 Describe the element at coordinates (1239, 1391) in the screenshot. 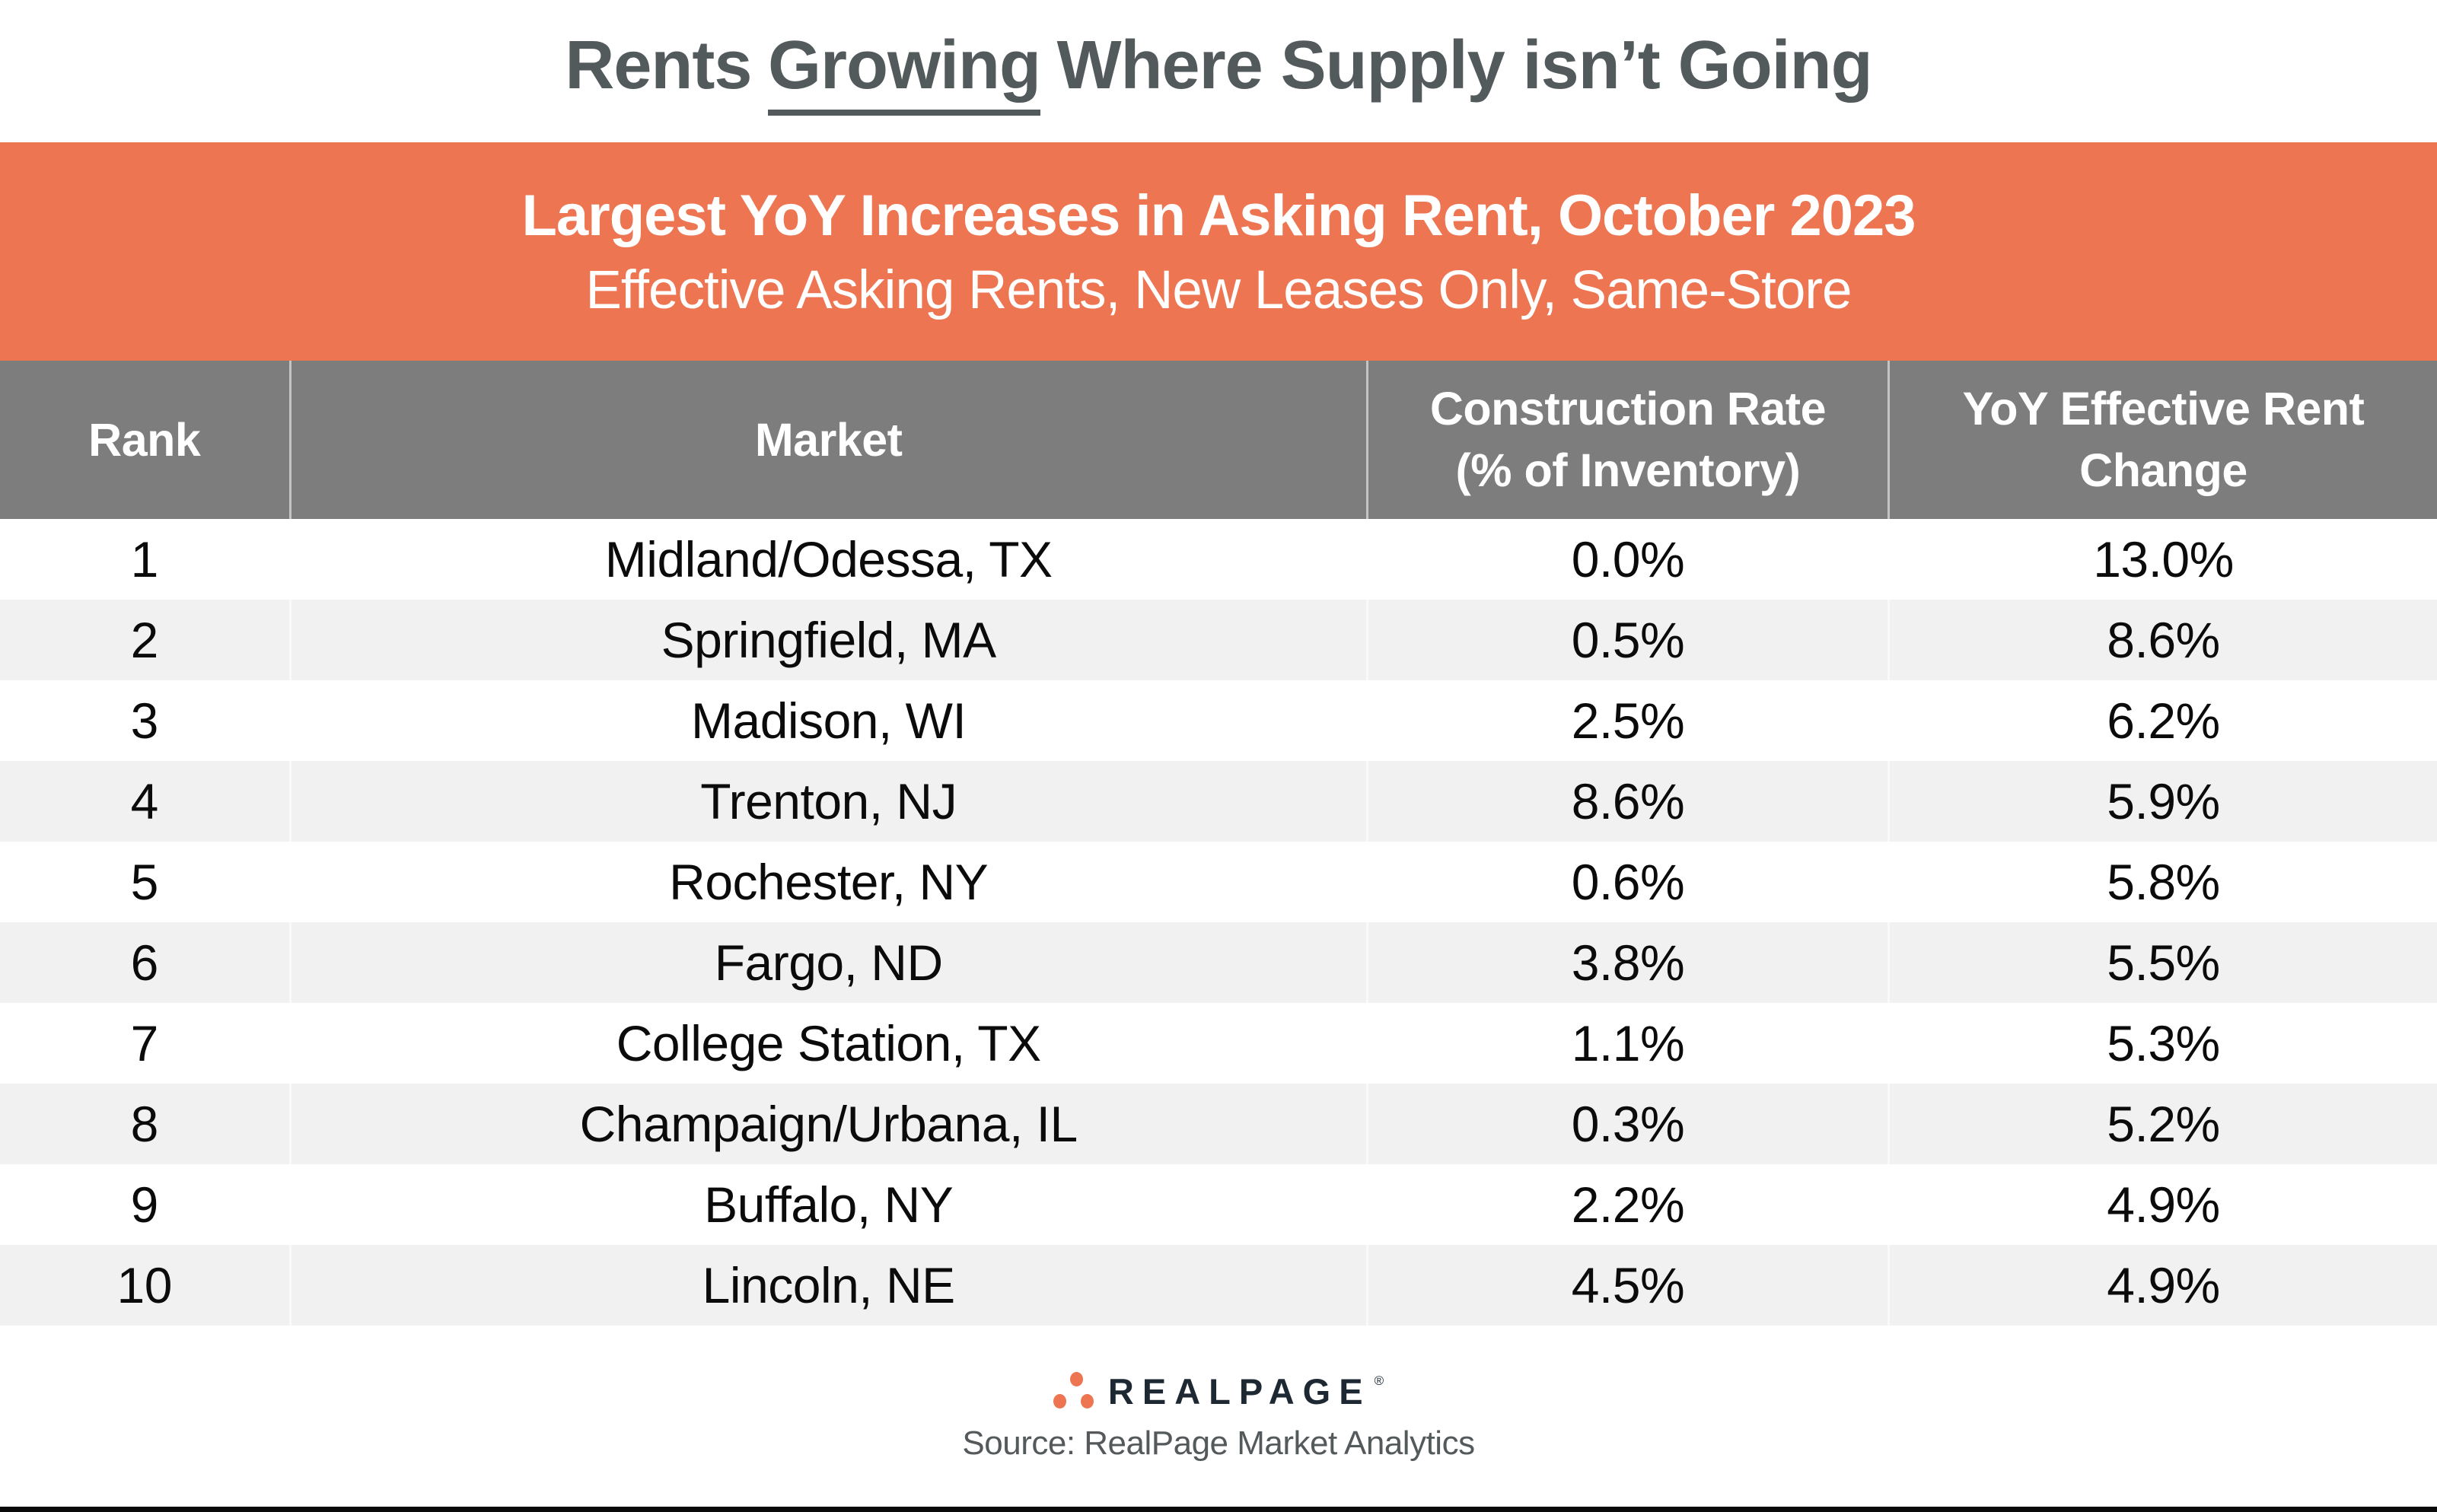

I see `realpage-wordmark: REALPAGE` at that location.